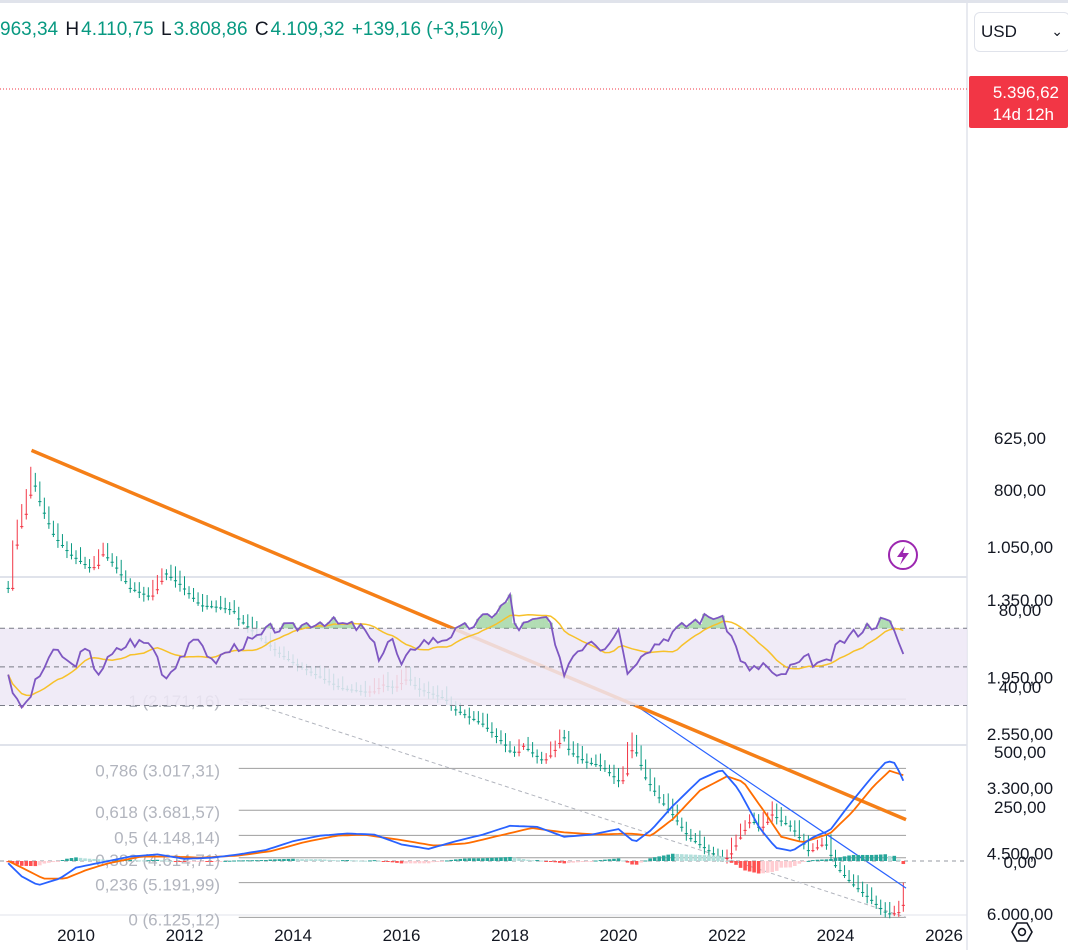 This screenshot has height=950, width=1068. Describe the element at coordinates (1020, 914) in the screenshot. I see `price-axis-label: 6.000,00` at that location.